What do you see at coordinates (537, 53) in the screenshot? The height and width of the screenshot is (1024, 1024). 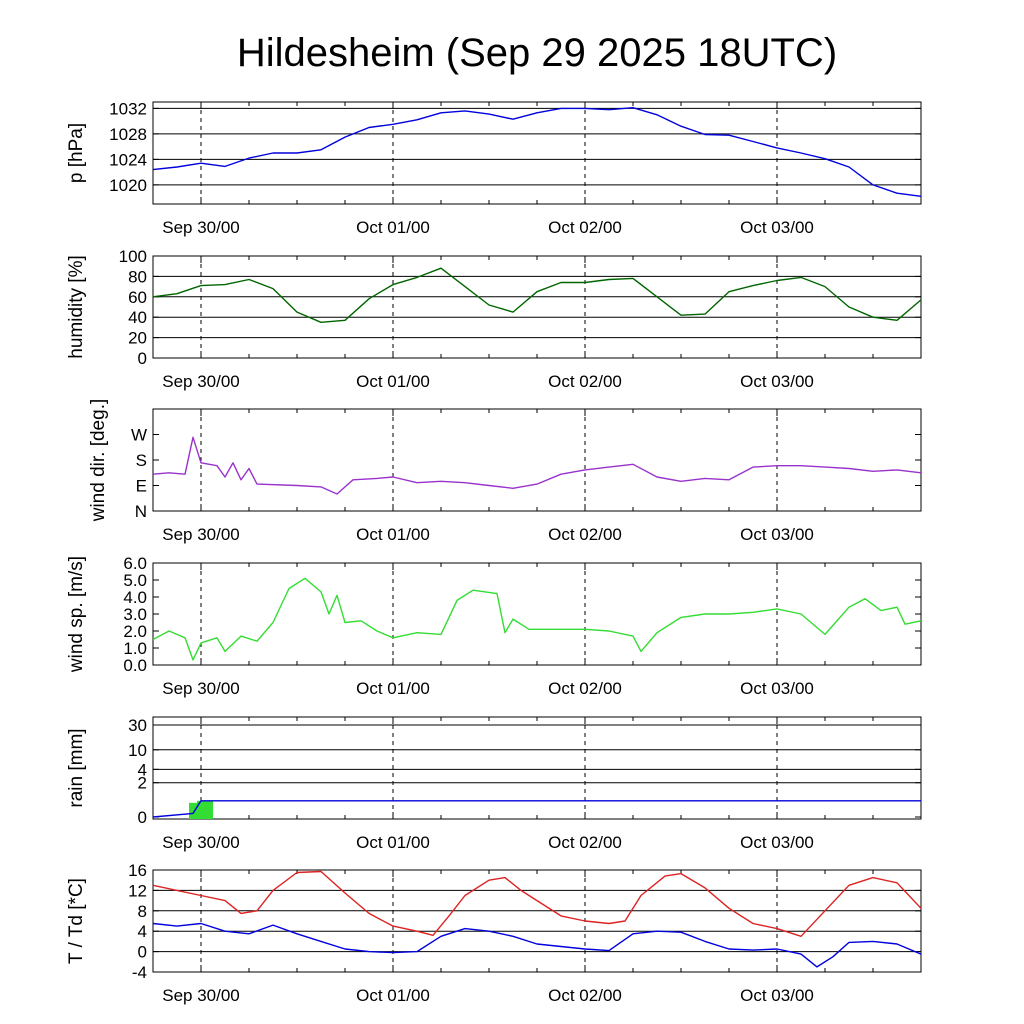 I see `chart-title: Hildesheim (Sep 29 2025 18UTC)` at bounding box center [537, 53].